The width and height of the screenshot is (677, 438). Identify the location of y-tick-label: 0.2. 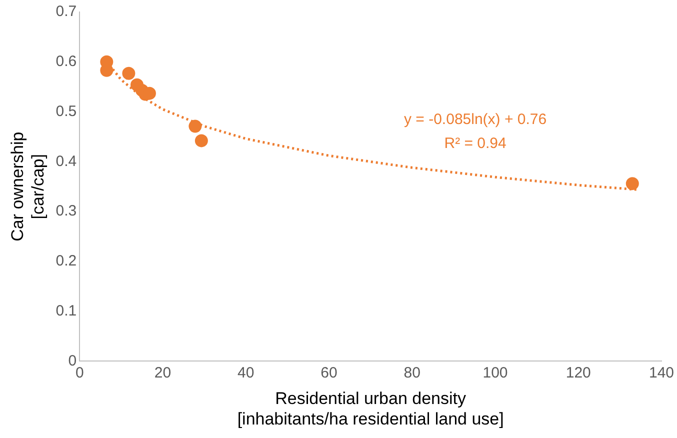
(66, 261).